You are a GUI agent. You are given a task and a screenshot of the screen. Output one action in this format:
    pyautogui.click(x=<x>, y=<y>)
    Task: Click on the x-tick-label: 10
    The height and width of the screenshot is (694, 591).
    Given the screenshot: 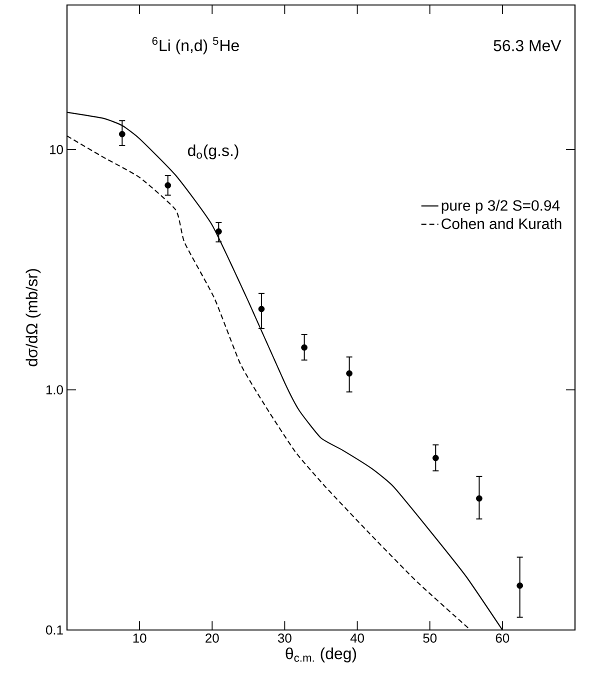 What is the action you would take?
    pyautogui.click(x=139, y=638)
    